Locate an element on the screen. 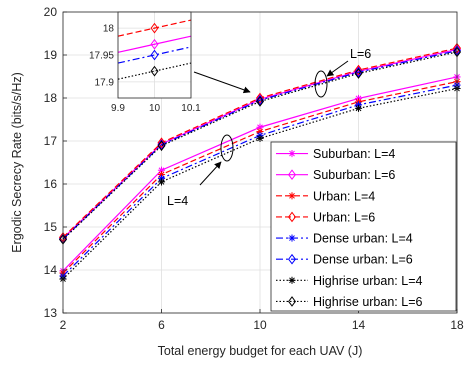 This screenshot has width=468, height=367. y-tick-label: 19 is located at coordinates (51, 55).